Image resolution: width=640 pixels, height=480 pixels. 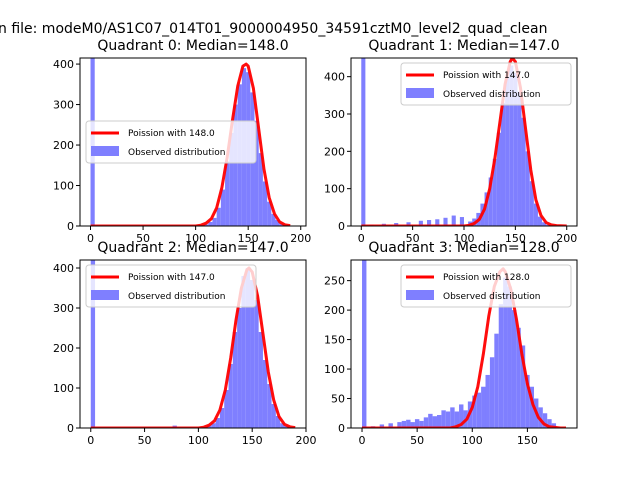 I want to click on subplot-title: Quadrant 3: Median=128.0, so click(x=463, y=248).